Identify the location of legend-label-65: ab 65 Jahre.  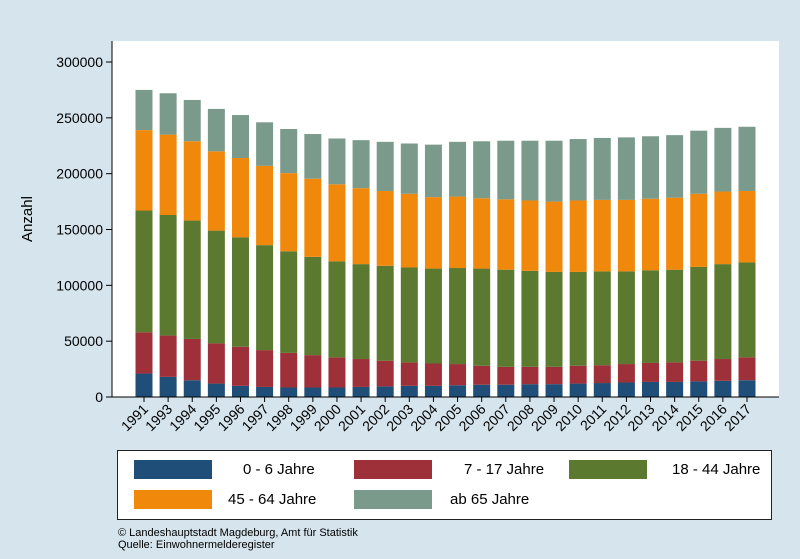
(490, 499).